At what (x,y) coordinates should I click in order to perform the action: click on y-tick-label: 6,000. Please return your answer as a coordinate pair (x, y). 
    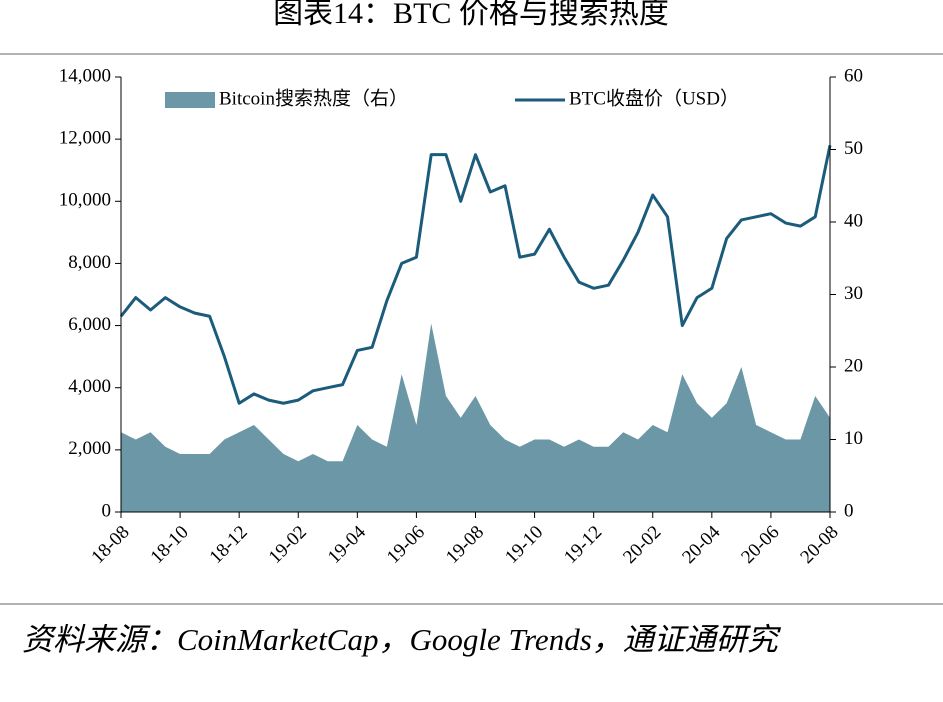
    Looking at the image, I should click on (89, 324).